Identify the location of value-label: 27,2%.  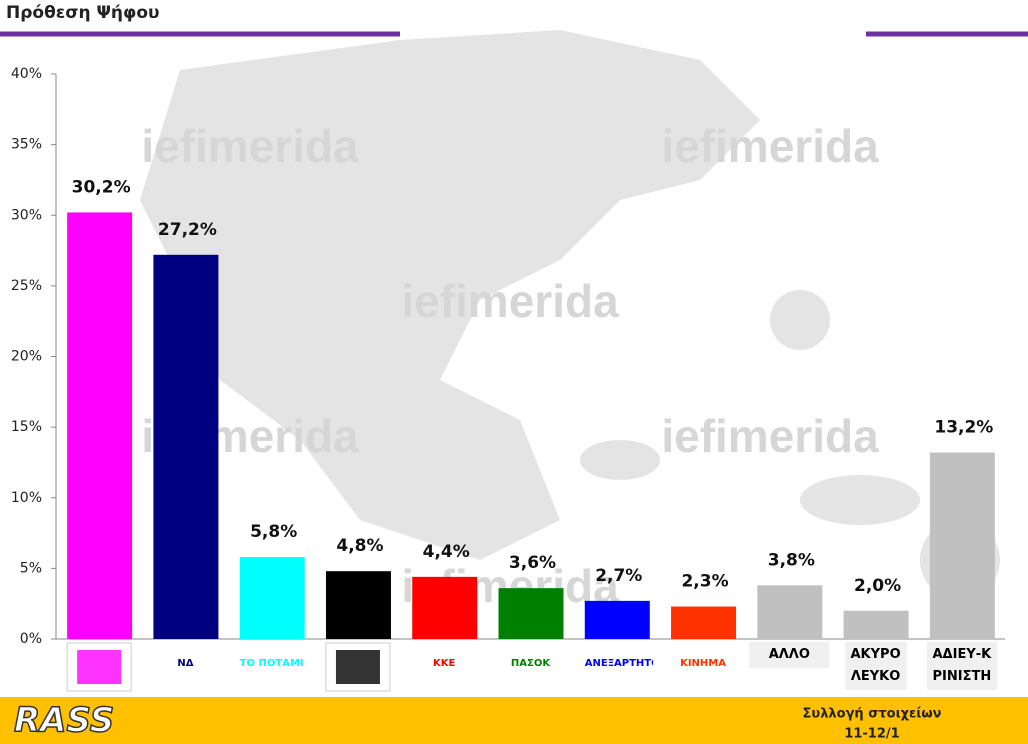
(187, 230).